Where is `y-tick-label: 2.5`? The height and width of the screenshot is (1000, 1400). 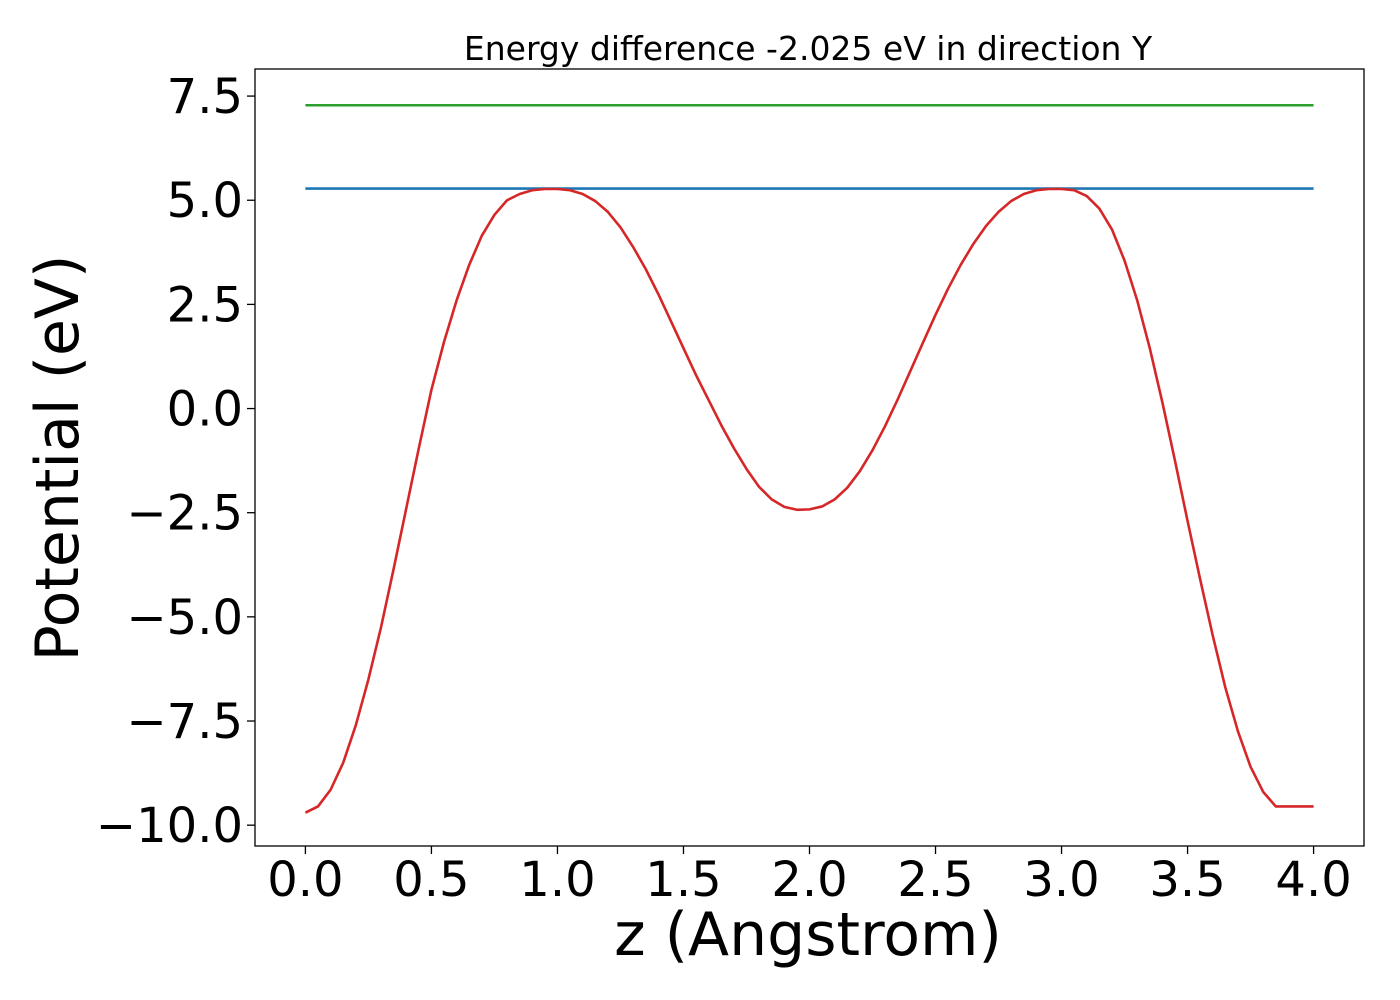
y-tick-label: 2.5 is located at coordinates (205, 305).